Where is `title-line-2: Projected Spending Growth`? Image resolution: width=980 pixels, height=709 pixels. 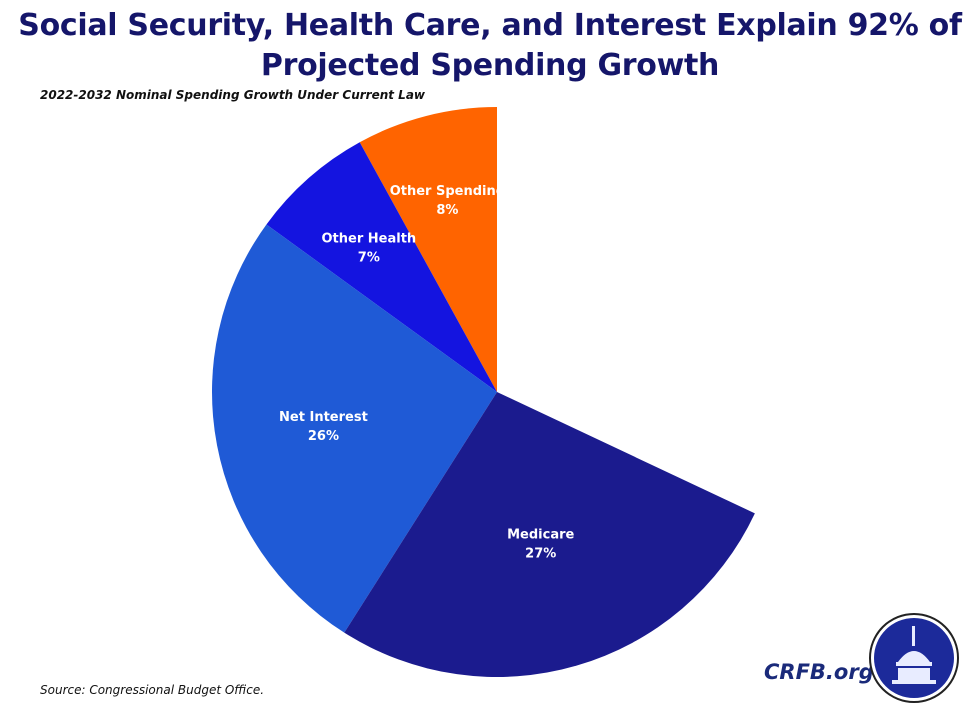 title-line-2: Projected Spending Growth is located at coordinates (490, 65).